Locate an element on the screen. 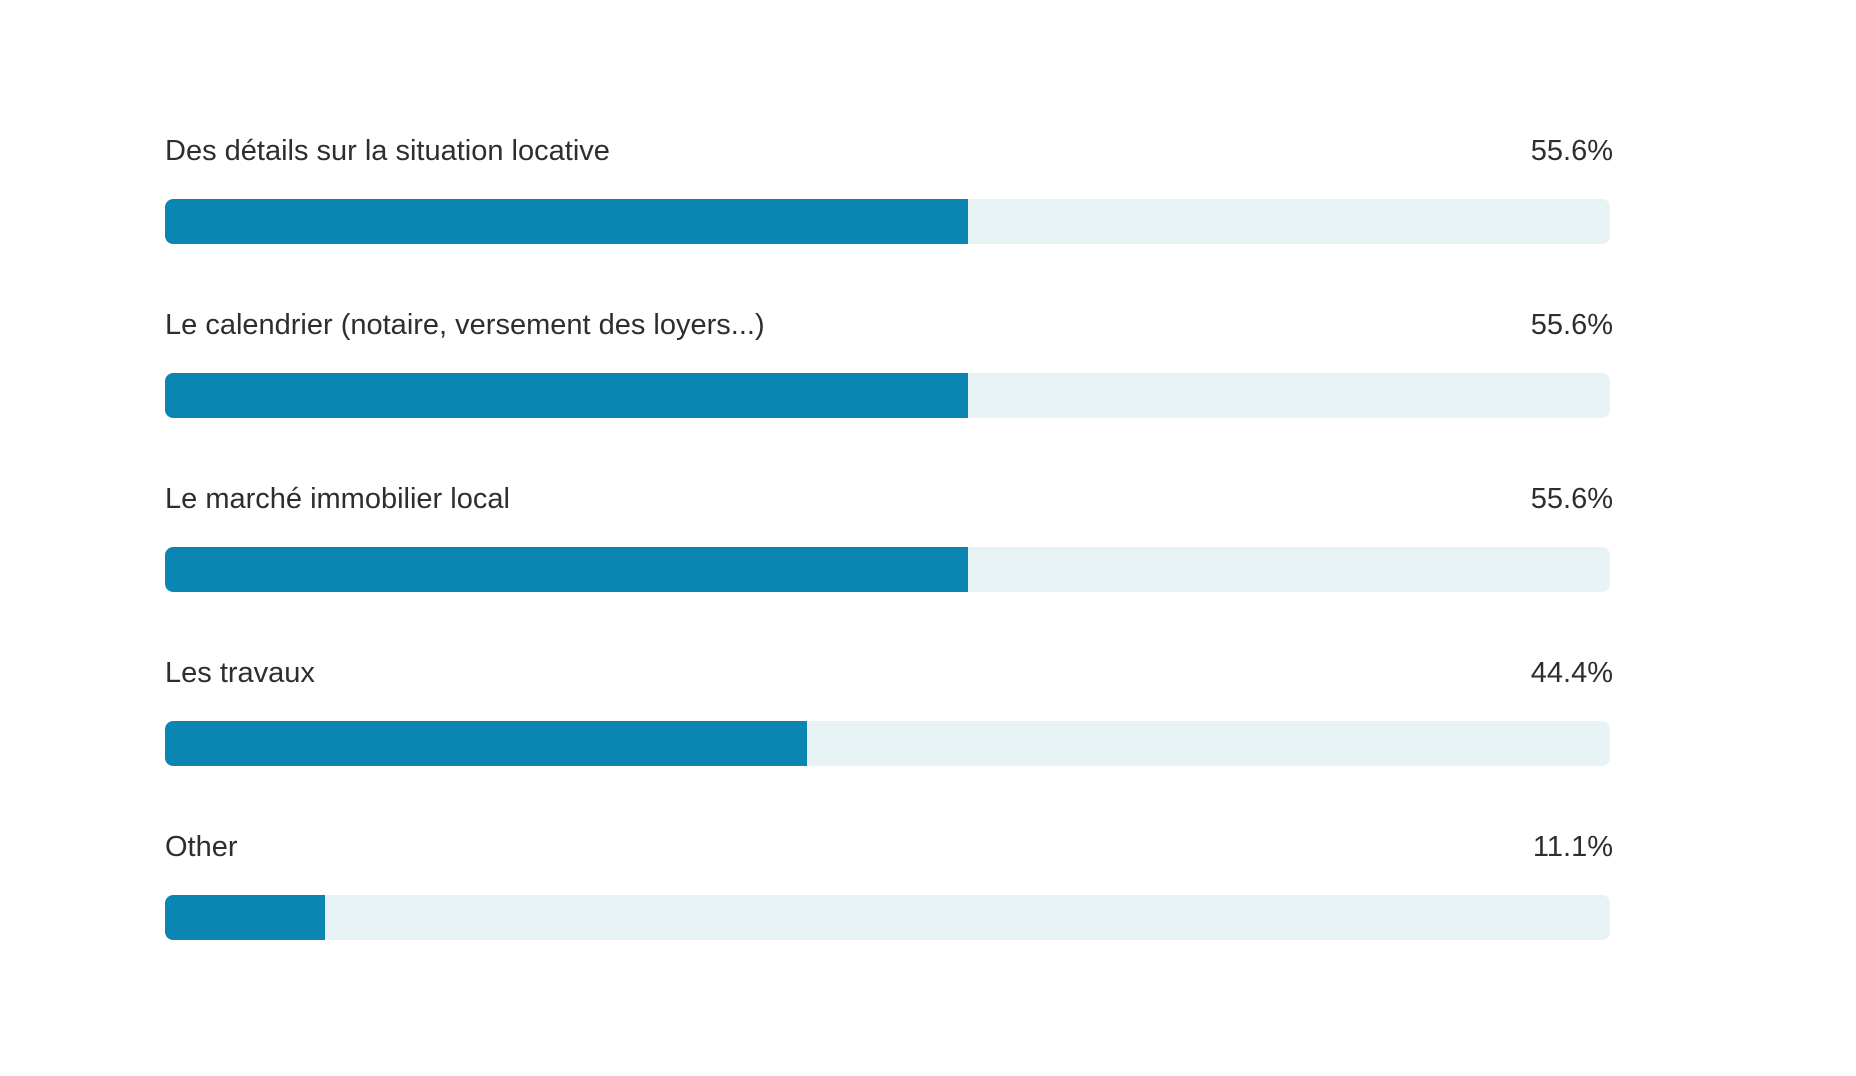 Image resolution: width=1856 pixels, height=1076 pixels. bar-row-header: Le marché immobilier local 55.6% is located at coordinates (889, 499).